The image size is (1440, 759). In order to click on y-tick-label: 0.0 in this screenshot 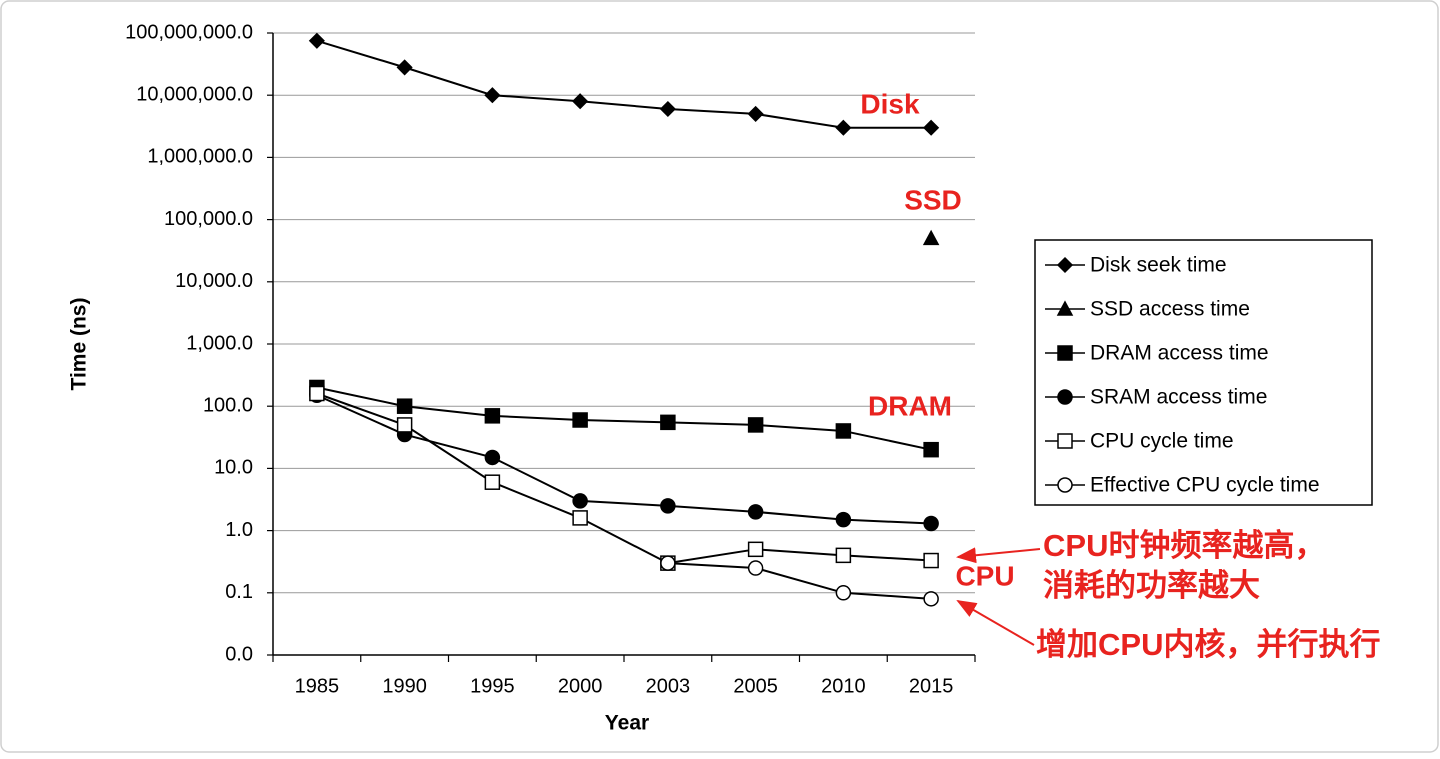, I will do `click(239, 654)`.